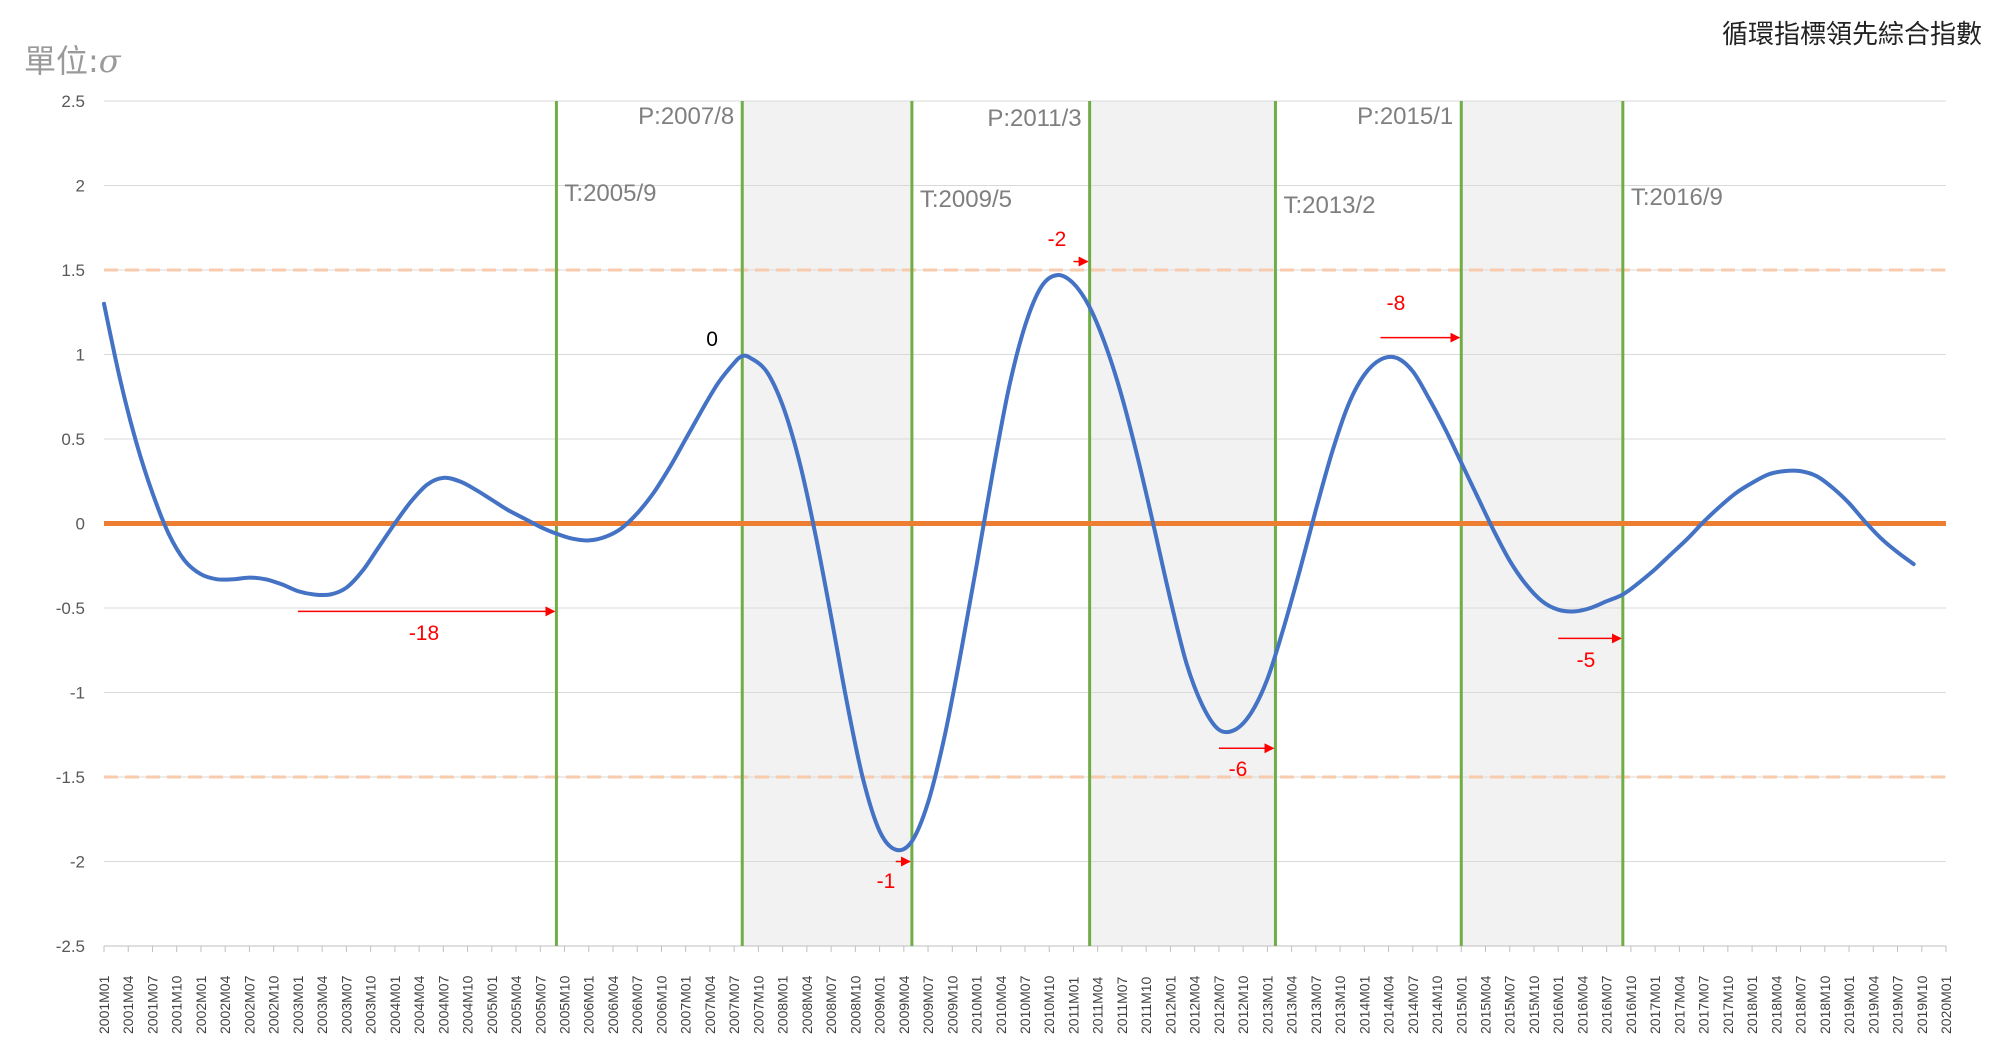 The image size is (1994, 1040). What do you see at coordinates (346, 1004) in the screenshot?
I see `x-tick-label: 2003M07` at bounding box center [346, 1004].